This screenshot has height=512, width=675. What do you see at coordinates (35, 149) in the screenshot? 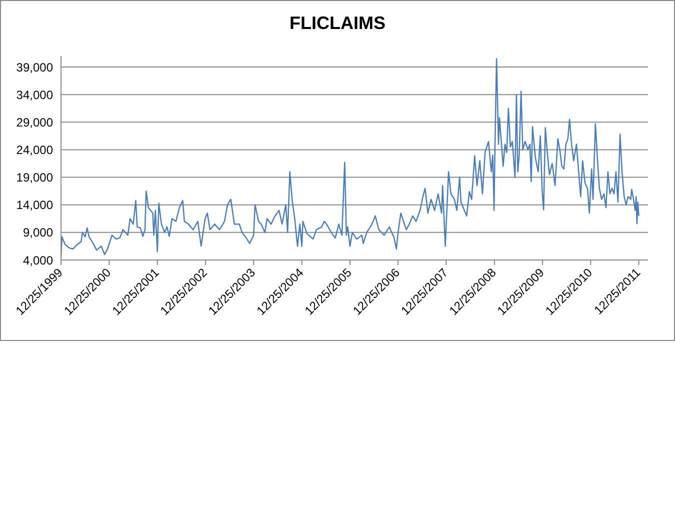
I see `y-tick-label: 24,000` at bounding box center [35, 149].